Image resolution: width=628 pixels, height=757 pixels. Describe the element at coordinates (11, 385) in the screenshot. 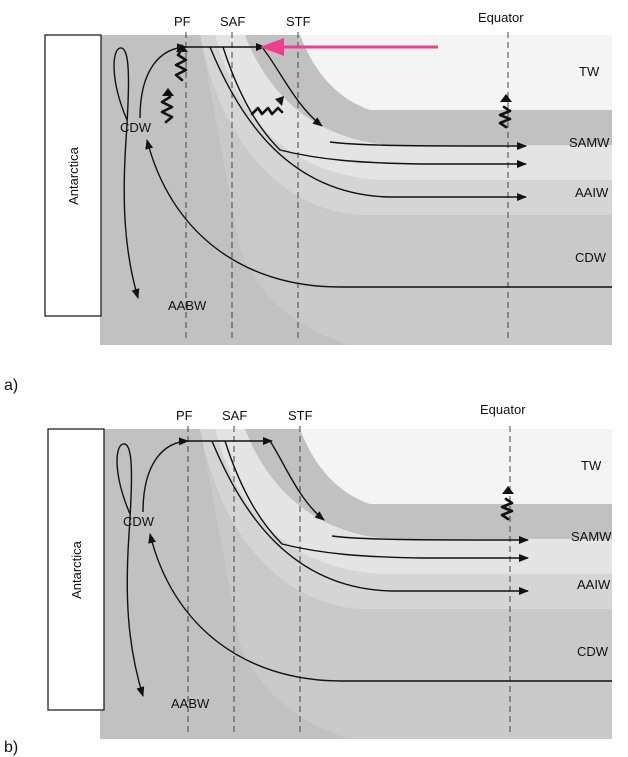

I see `panel-a-label: a)` at that location.